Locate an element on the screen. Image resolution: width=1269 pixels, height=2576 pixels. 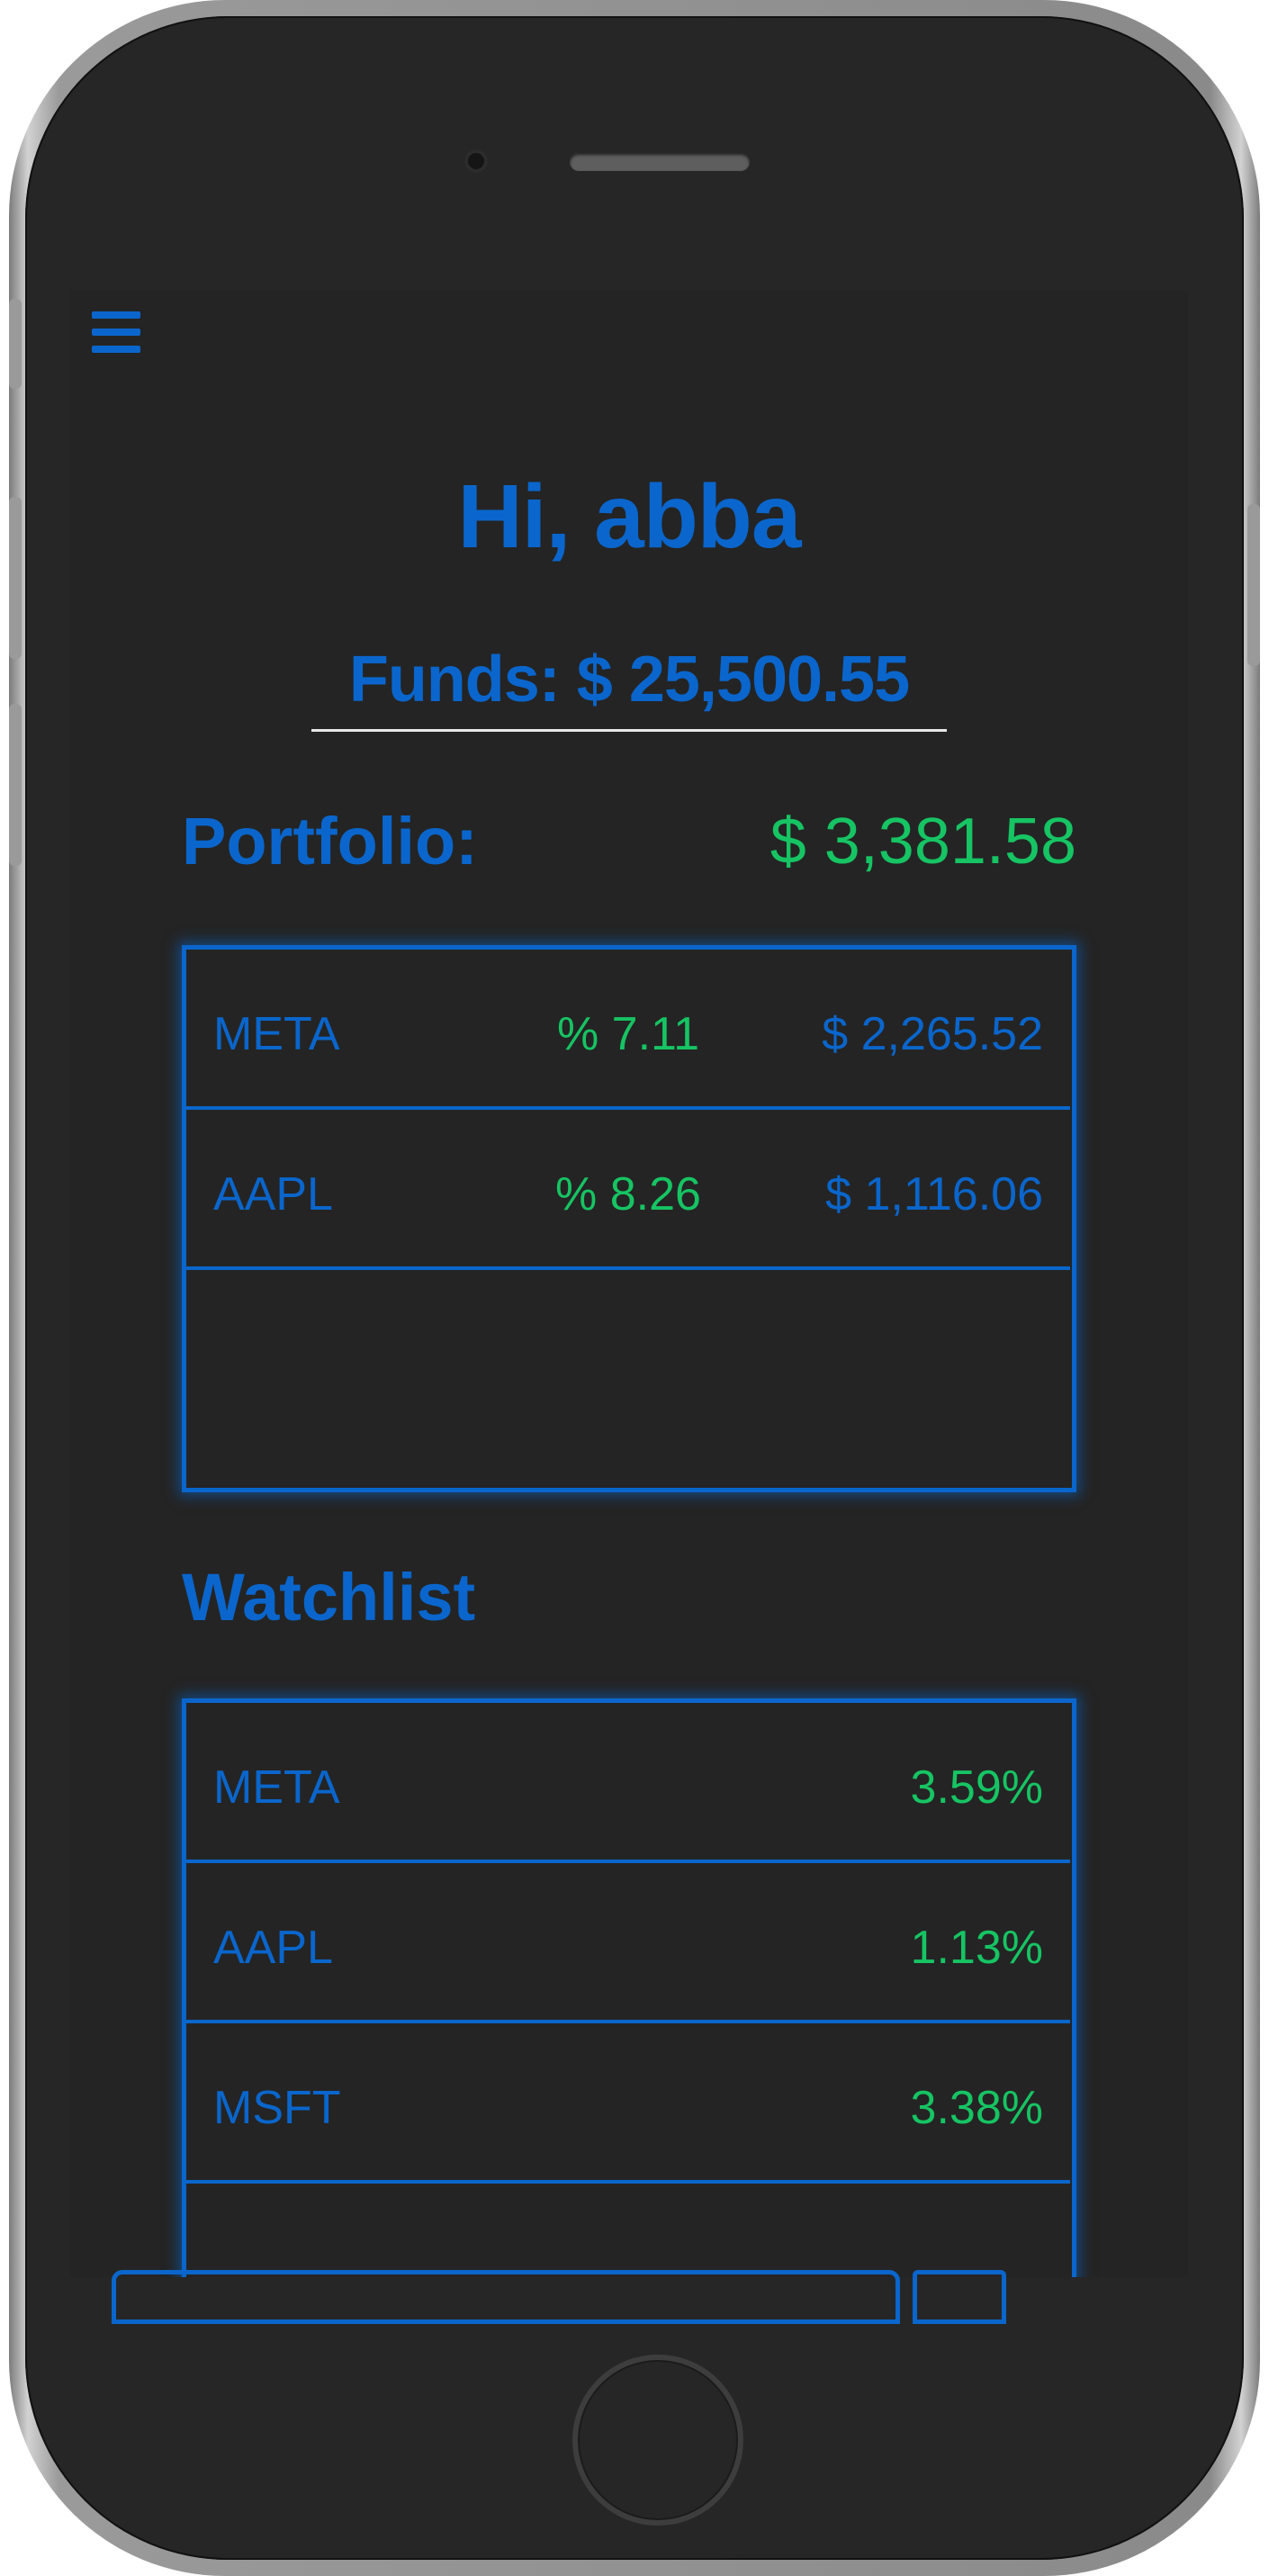
stock-change: 3.59% is located at coordinates (977, 1788).